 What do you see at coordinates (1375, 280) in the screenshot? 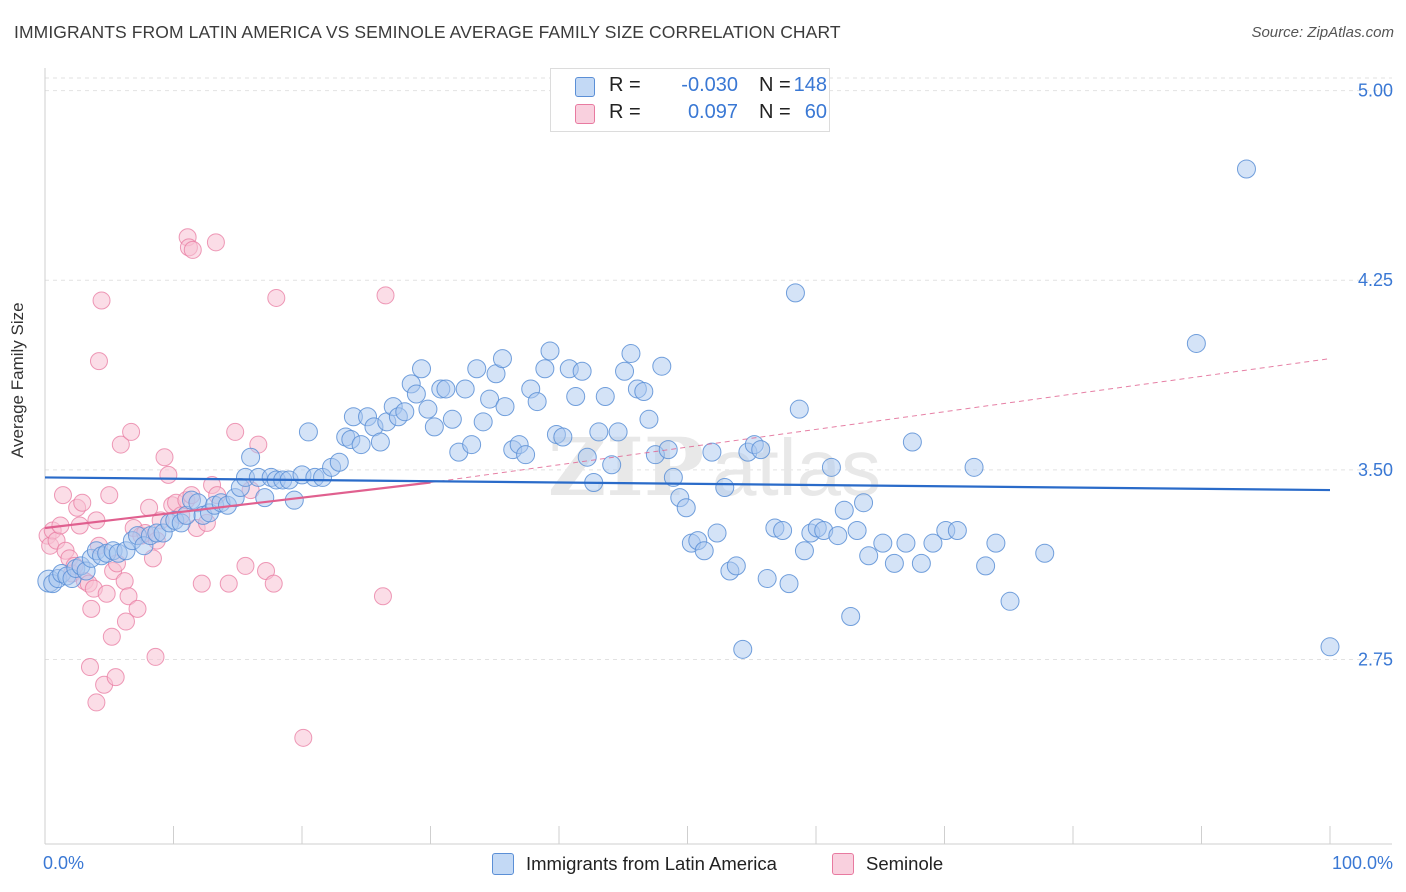
I see `y-tick-label: 4.25` at bounding box center [1375, 280].